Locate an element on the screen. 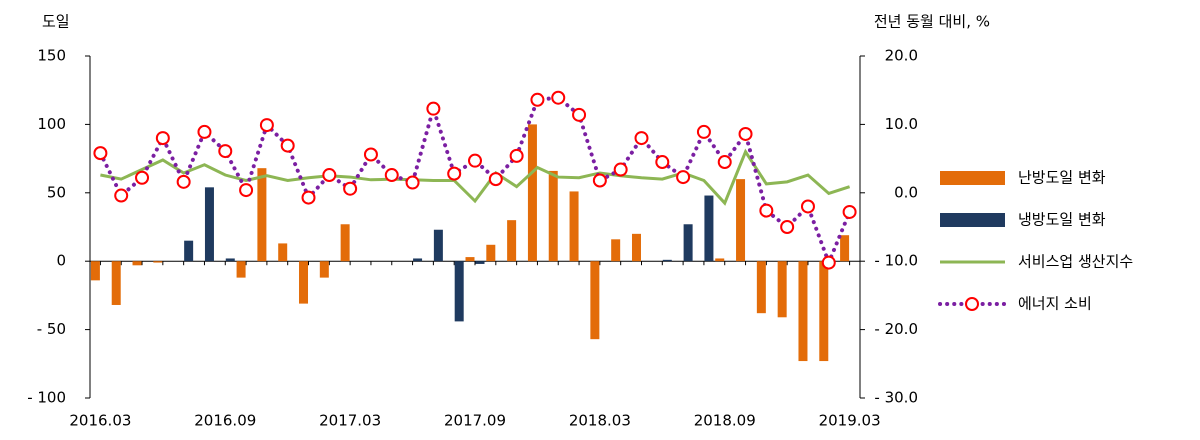 Image resolution: width=1200 pixels, height=440 pixels. y-tick-label: 50 is located at coordinates (56, 192).